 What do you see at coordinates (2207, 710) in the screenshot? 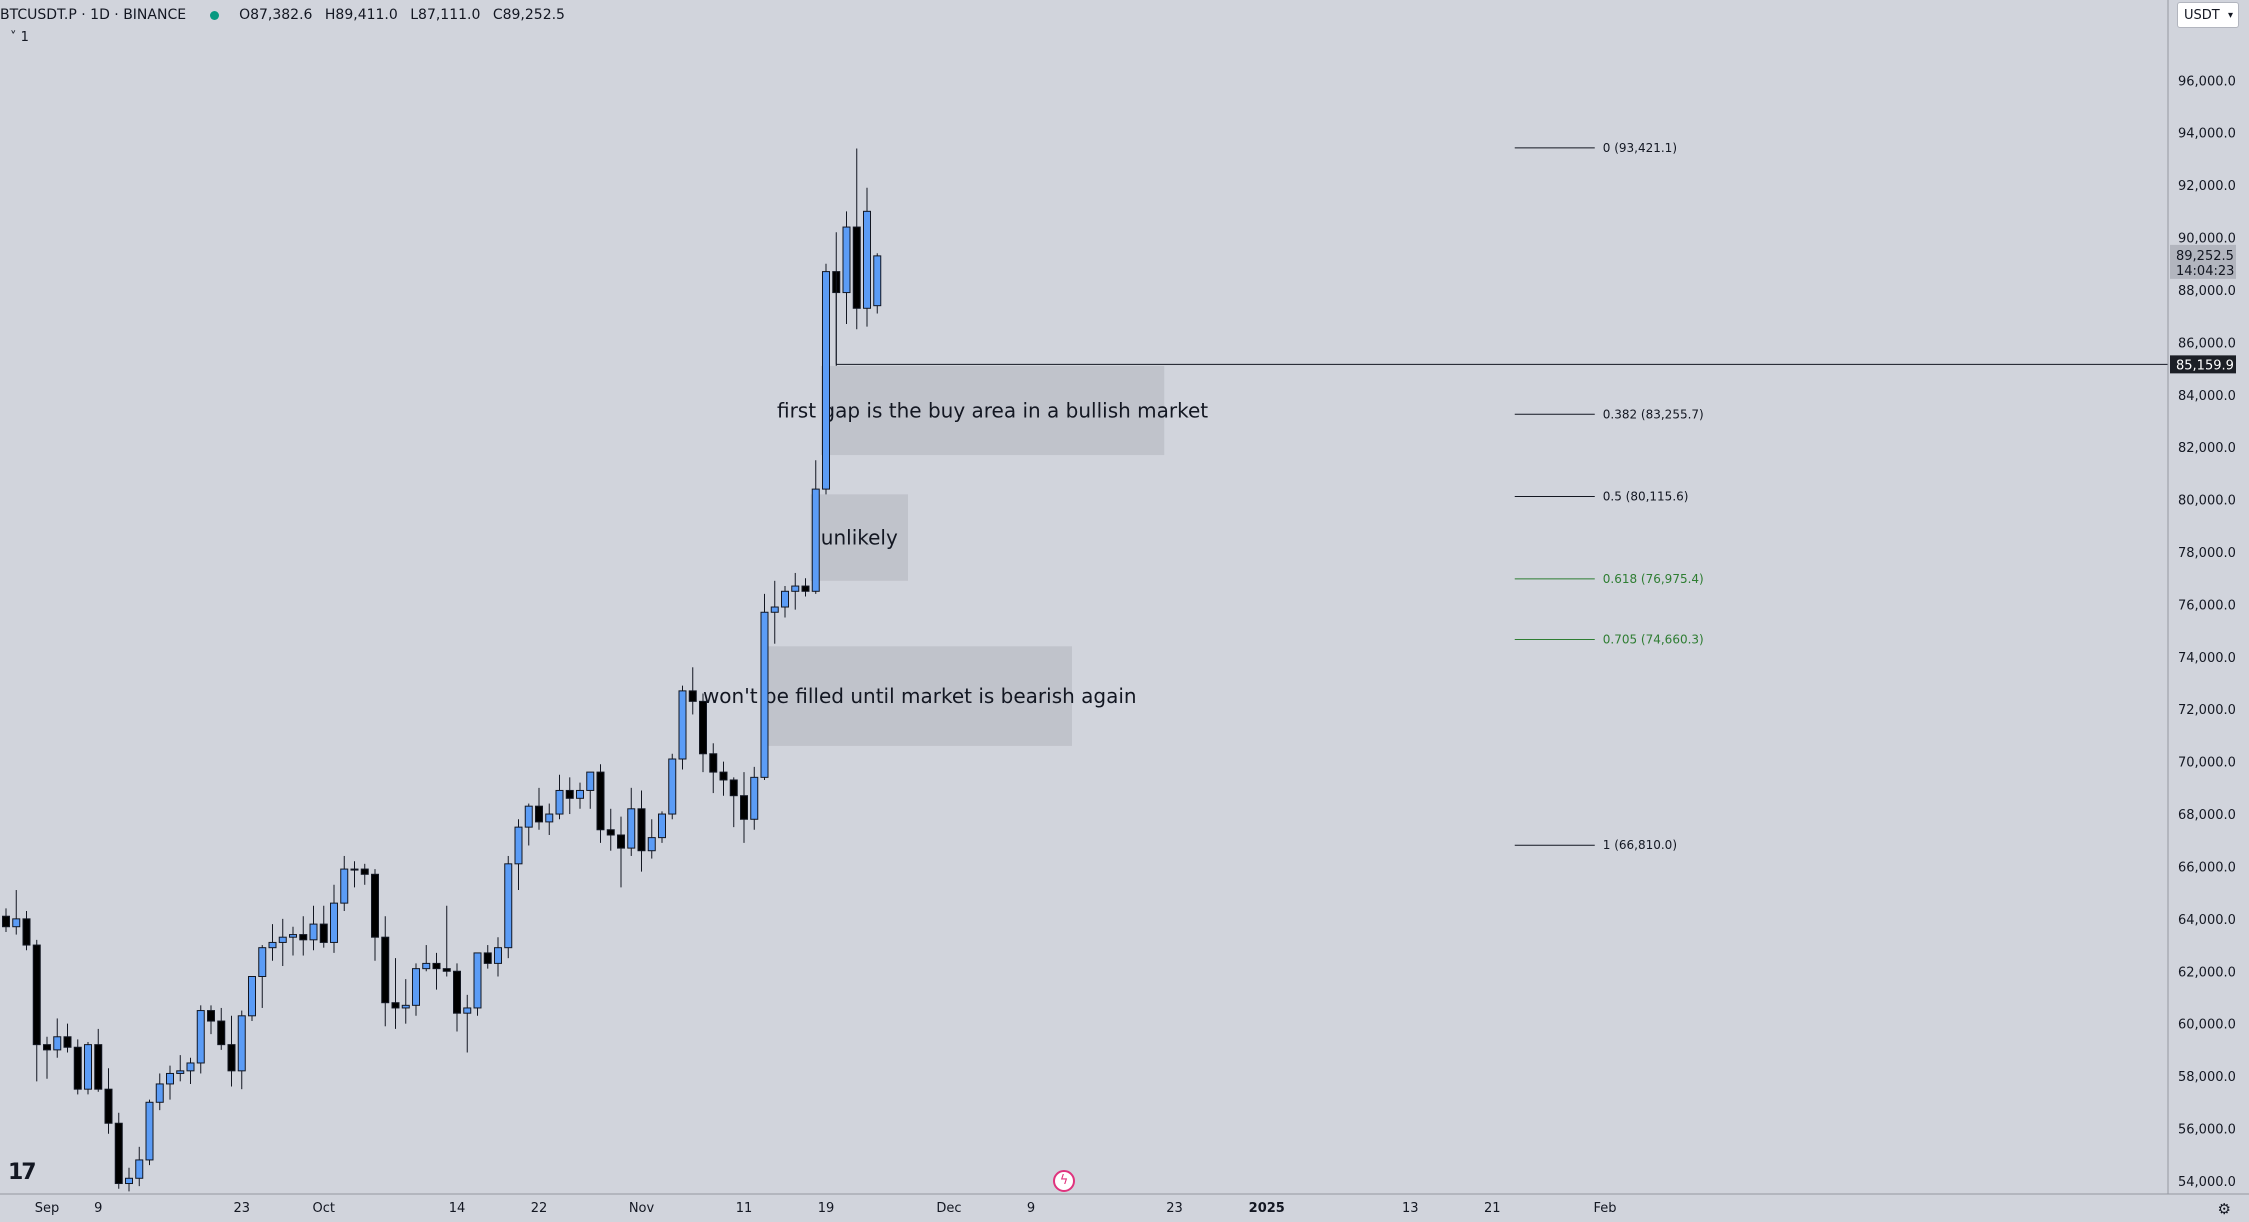
I see `y-tick-label: 72,000.0` at bounding box center [2207, 710].